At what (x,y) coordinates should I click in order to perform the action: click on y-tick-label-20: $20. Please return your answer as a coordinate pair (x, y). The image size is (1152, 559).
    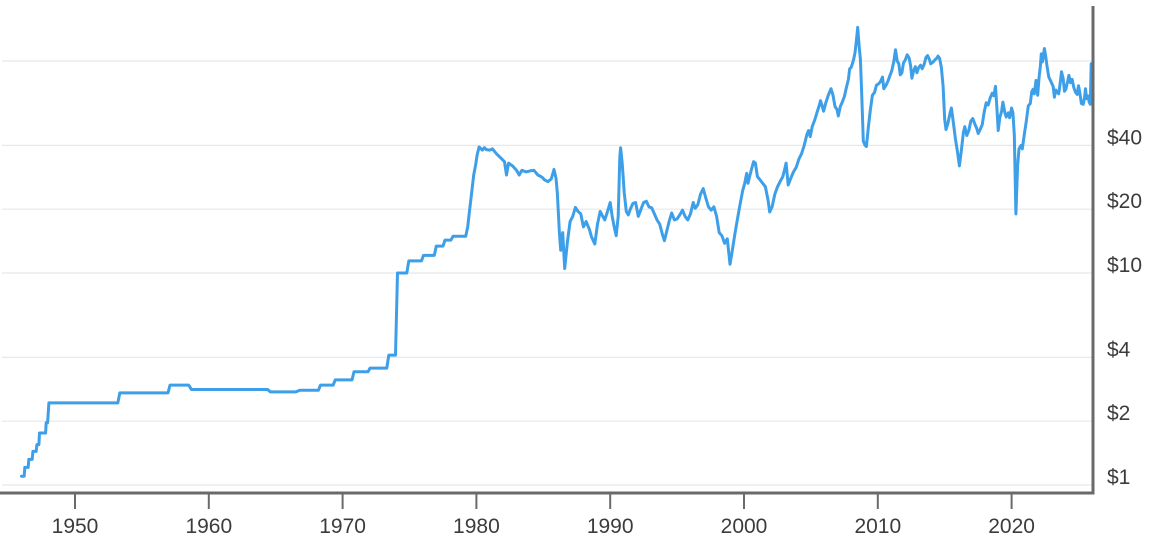
    Looking at the image, I should click on (1124, 201).